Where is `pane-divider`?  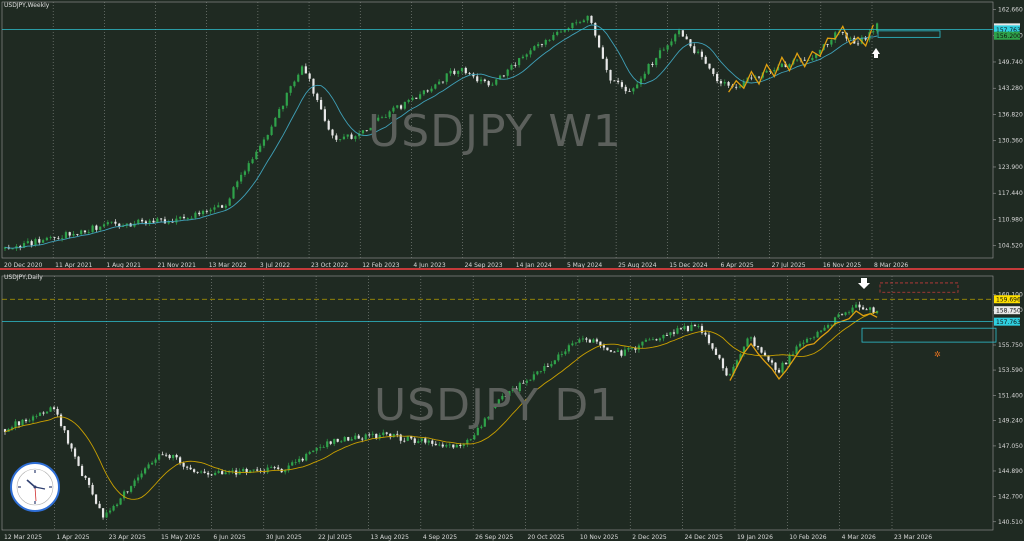 pane-divider is located at coordinates (512, 269).